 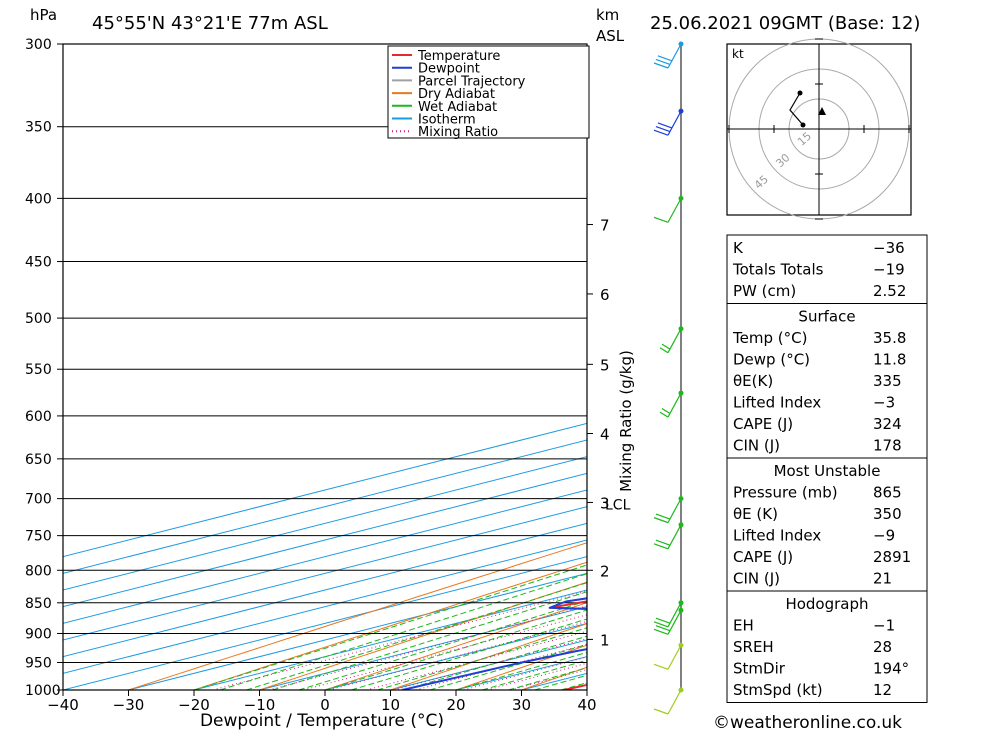 What do you see at coordinates (607, 15) in the screenshot?
I see `height-unit-km: km` at bounding box center [607, 15].